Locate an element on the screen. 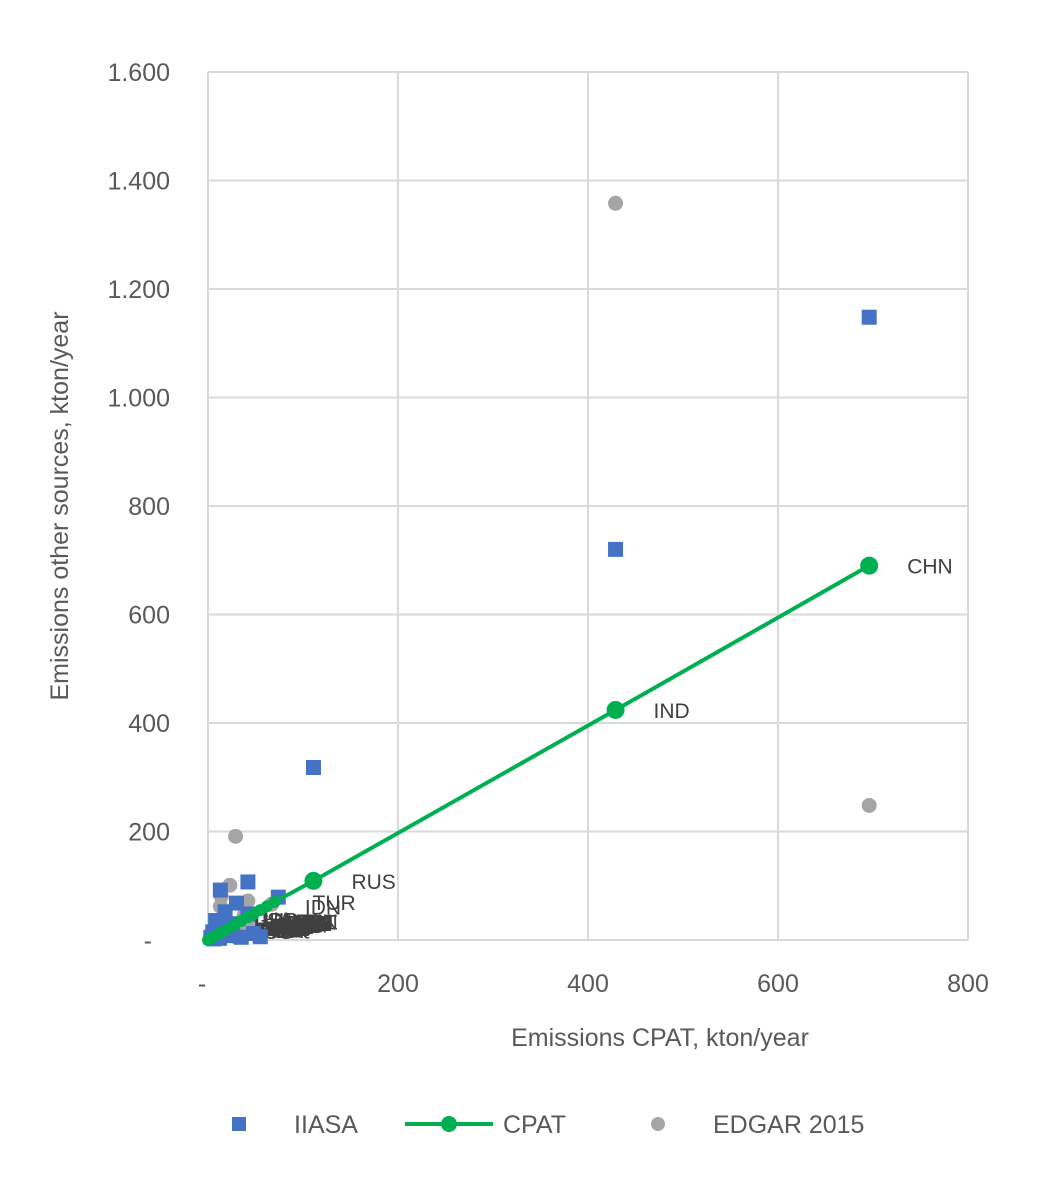 The image size is (1056, 1185). point-label: MEX is located at coordinates (287, 929).